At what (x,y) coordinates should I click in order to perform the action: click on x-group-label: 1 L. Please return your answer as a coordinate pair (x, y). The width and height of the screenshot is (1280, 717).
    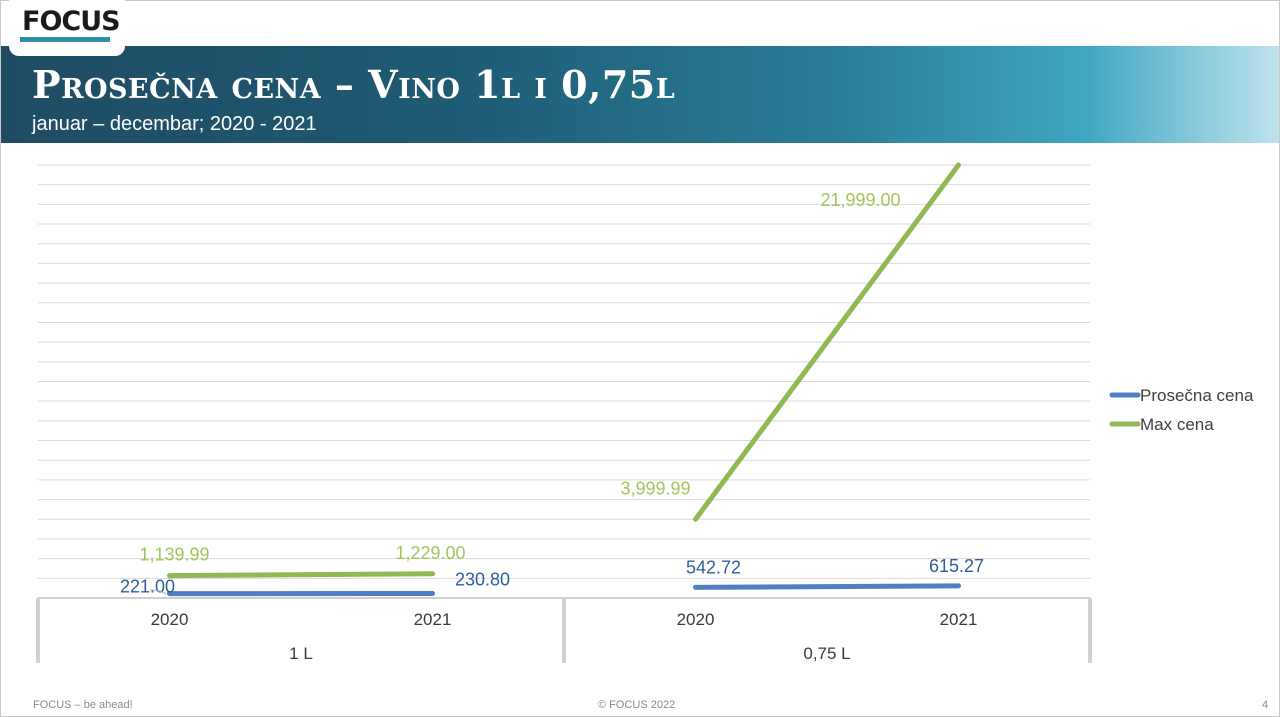
    Looking at the image, I should click on (301, 653).